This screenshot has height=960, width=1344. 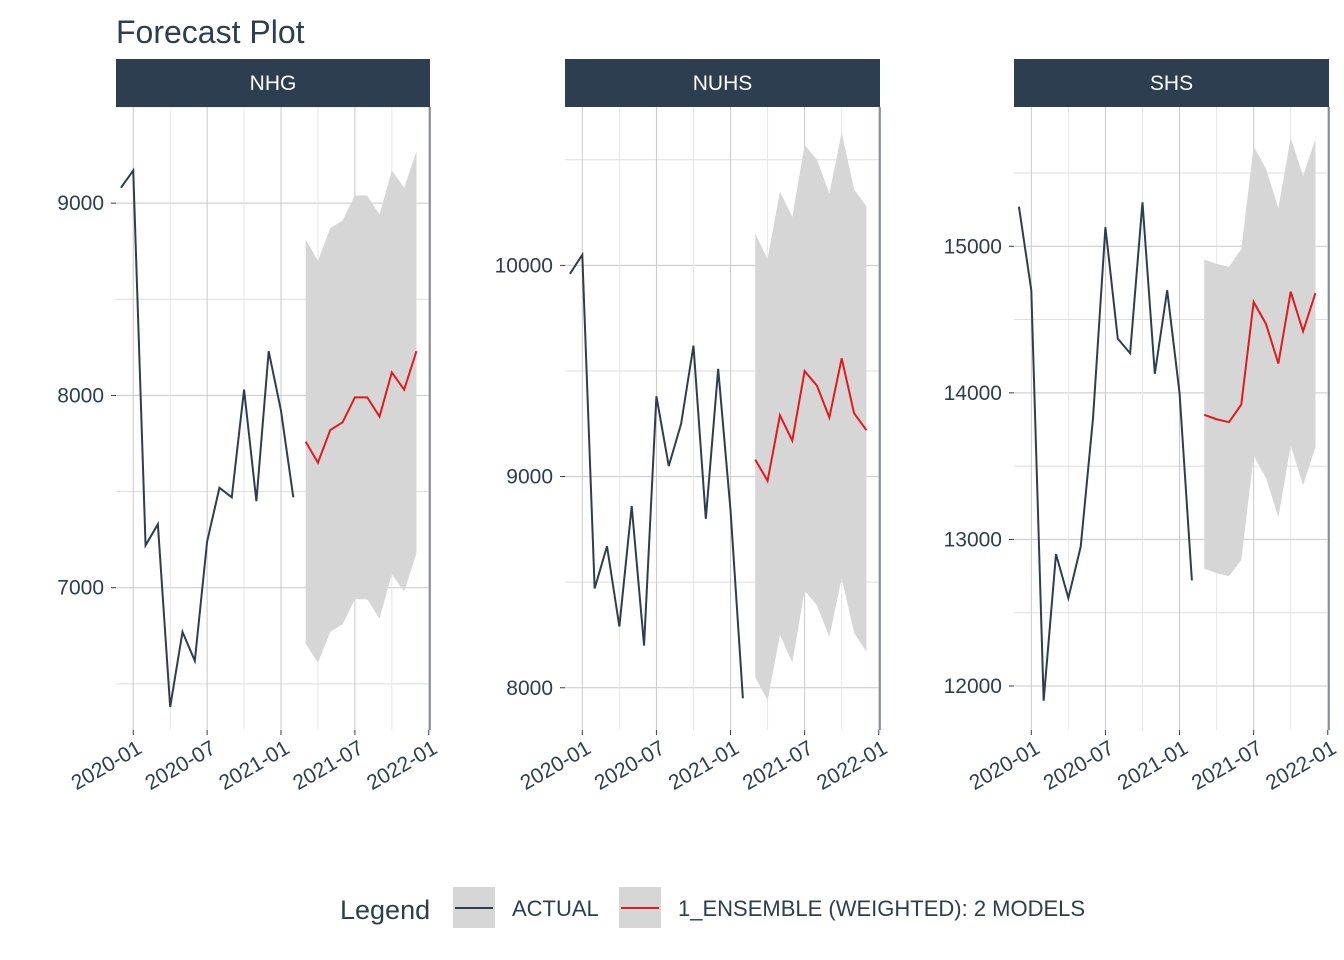 I want to click on facet-strip-label: NUHS, so click(x=723, y=83).